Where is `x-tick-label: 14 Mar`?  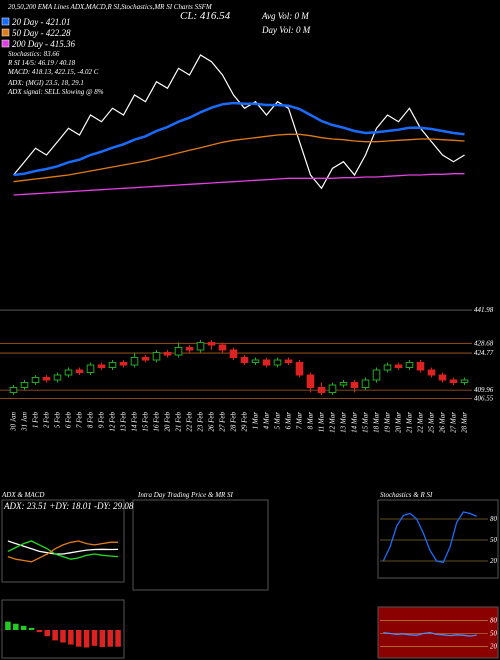
x-tick-label: 14 Mar is located at coordinates (355, 422).